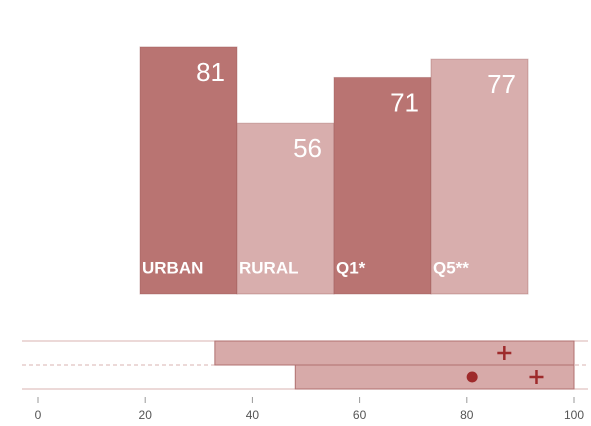  I want to click on category-label: RURAL, so click(269, 267).